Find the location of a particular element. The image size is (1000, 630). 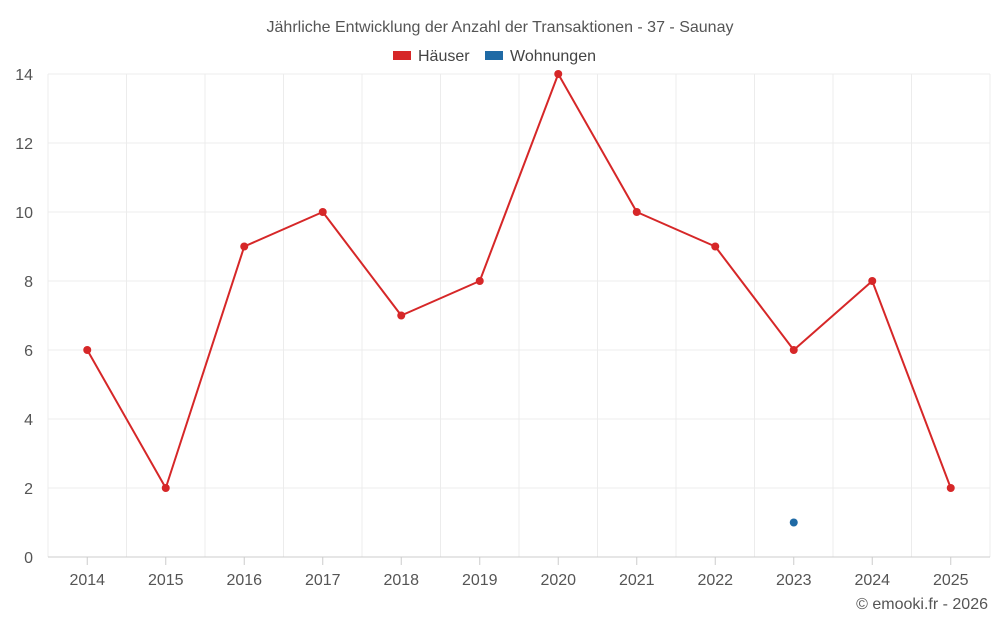

legend-label-haeuser: Häuser is located at coordinates (444, 56).